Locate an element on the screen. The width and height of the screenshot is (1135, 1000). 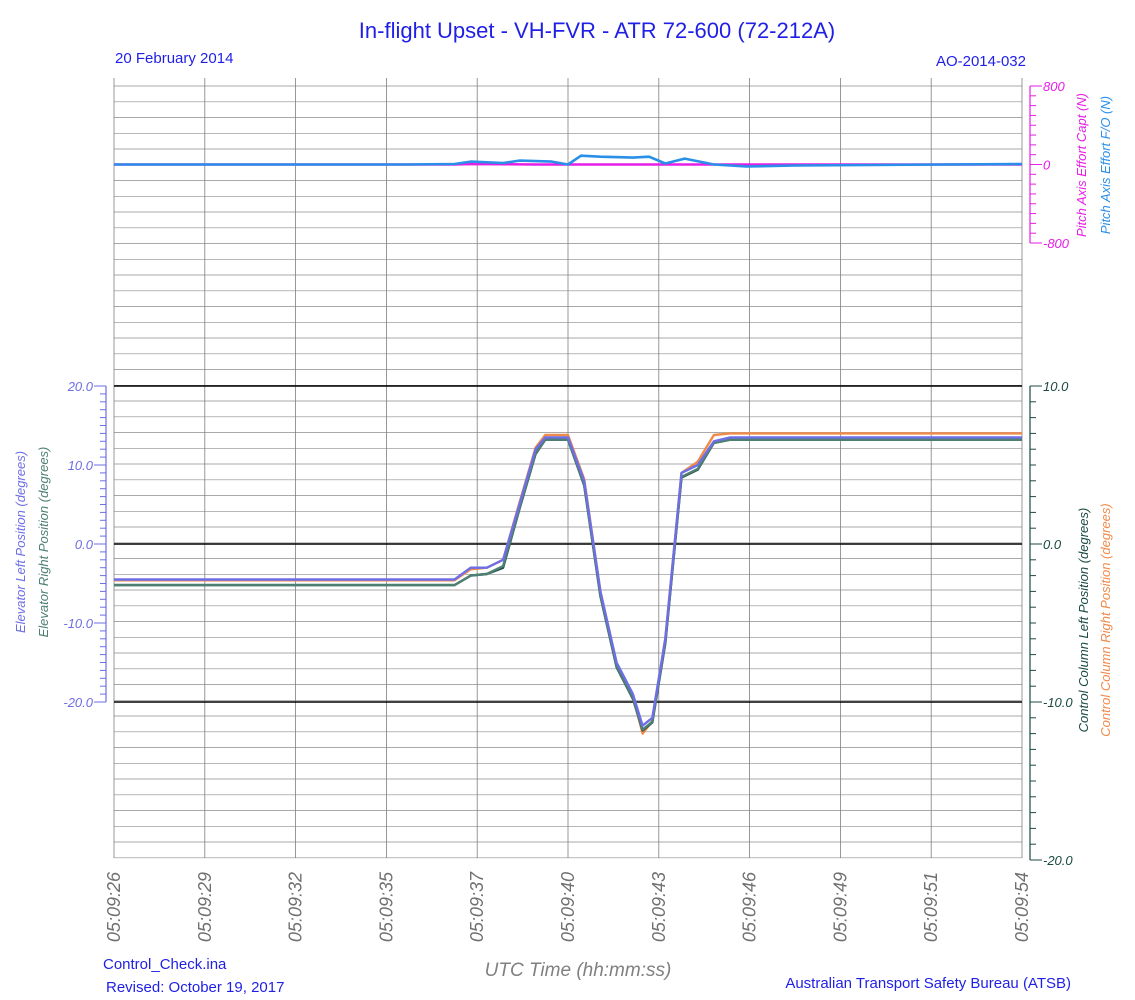
column-axis-title: Control Column Left Position (degrees) is located at coordinates (1083, 620).